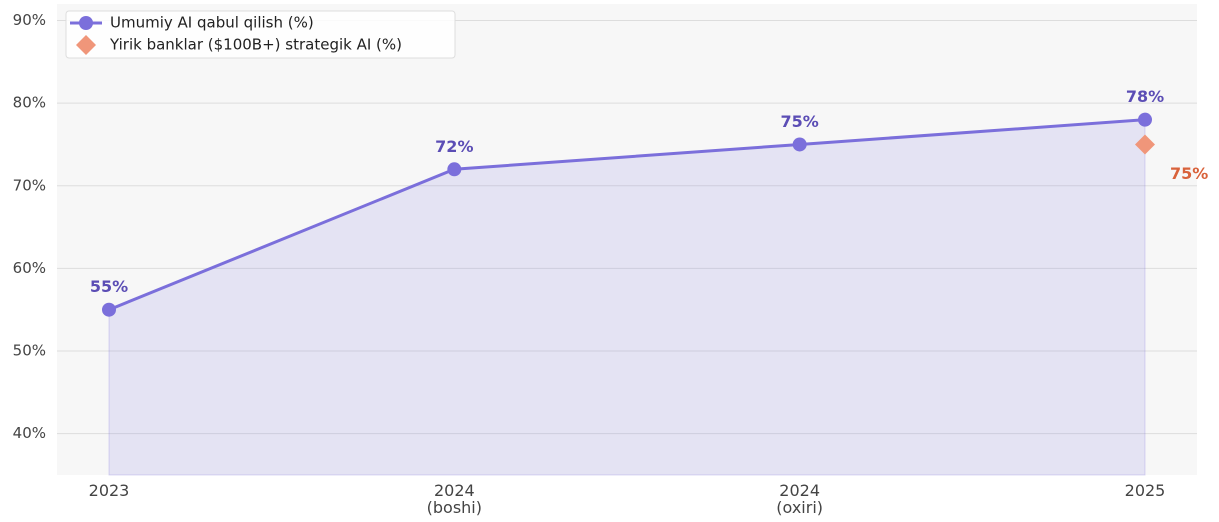  What do you see at coordinates (212, 23) in the screenshot?
I see `legend-label: Umumiy AI qabul qilish (%)` at bounding box center [212, 23].